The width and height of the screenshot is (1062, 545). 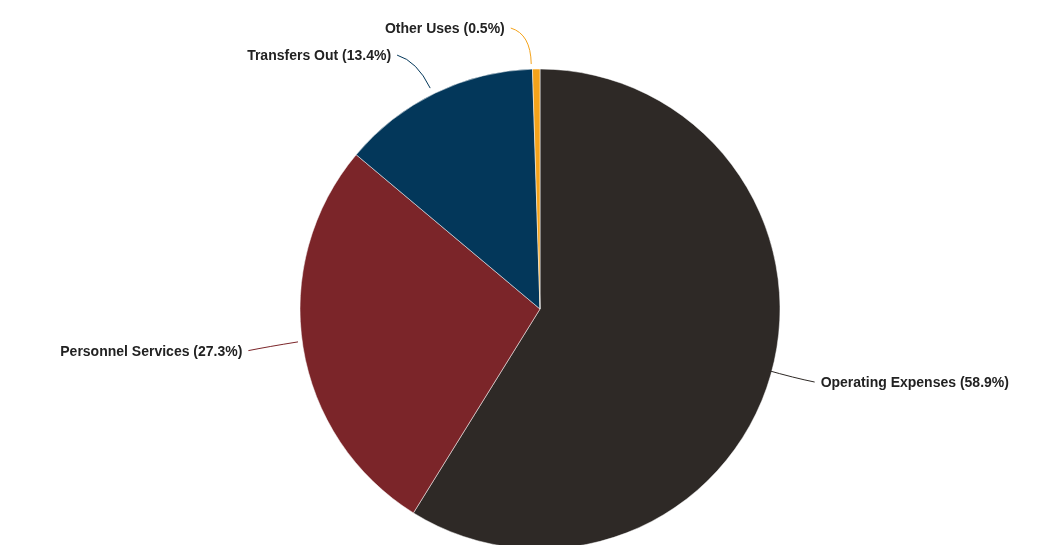 What do you see at coordinates (444, 28) in the screenshot?
I see `slice-label: Other Uses (0.5%)` at bounding box center [444, 28].